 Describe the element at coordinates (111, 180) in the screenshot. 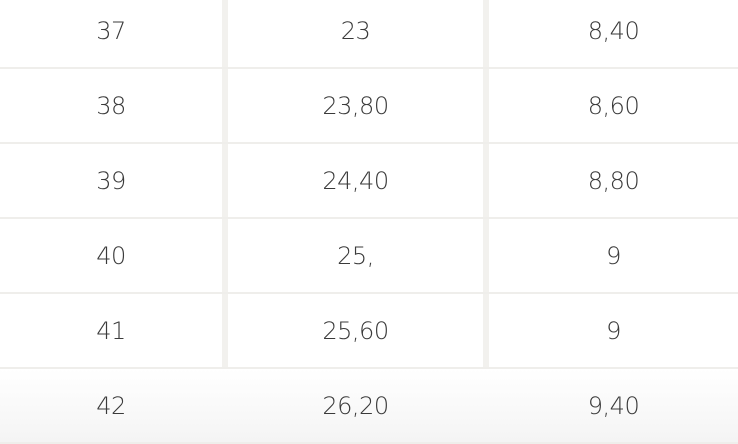

I see `size-cell: 39` at that location.